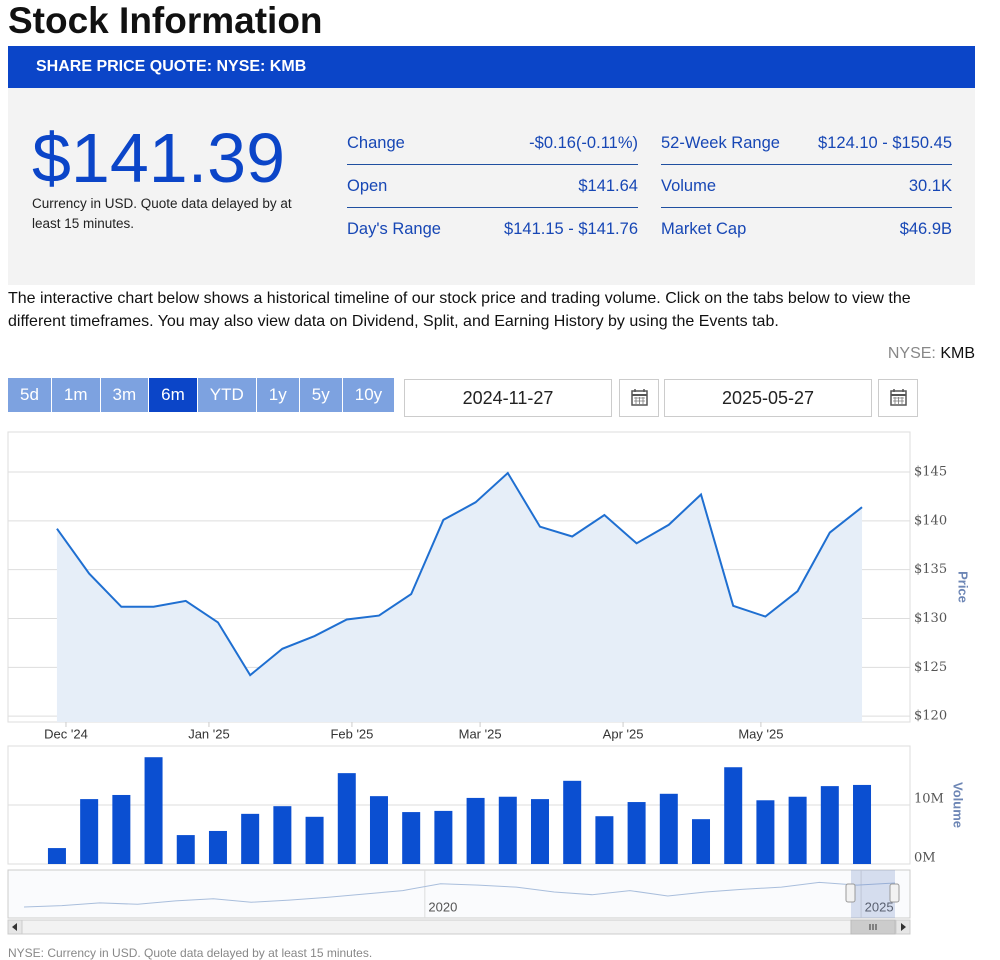 The width and height of the screenshot is (1000, 960). What do you see at coordinates (442, 906) in the screenshot?
I see `x-tick-label: 2020` at bounding box center [442, 906].